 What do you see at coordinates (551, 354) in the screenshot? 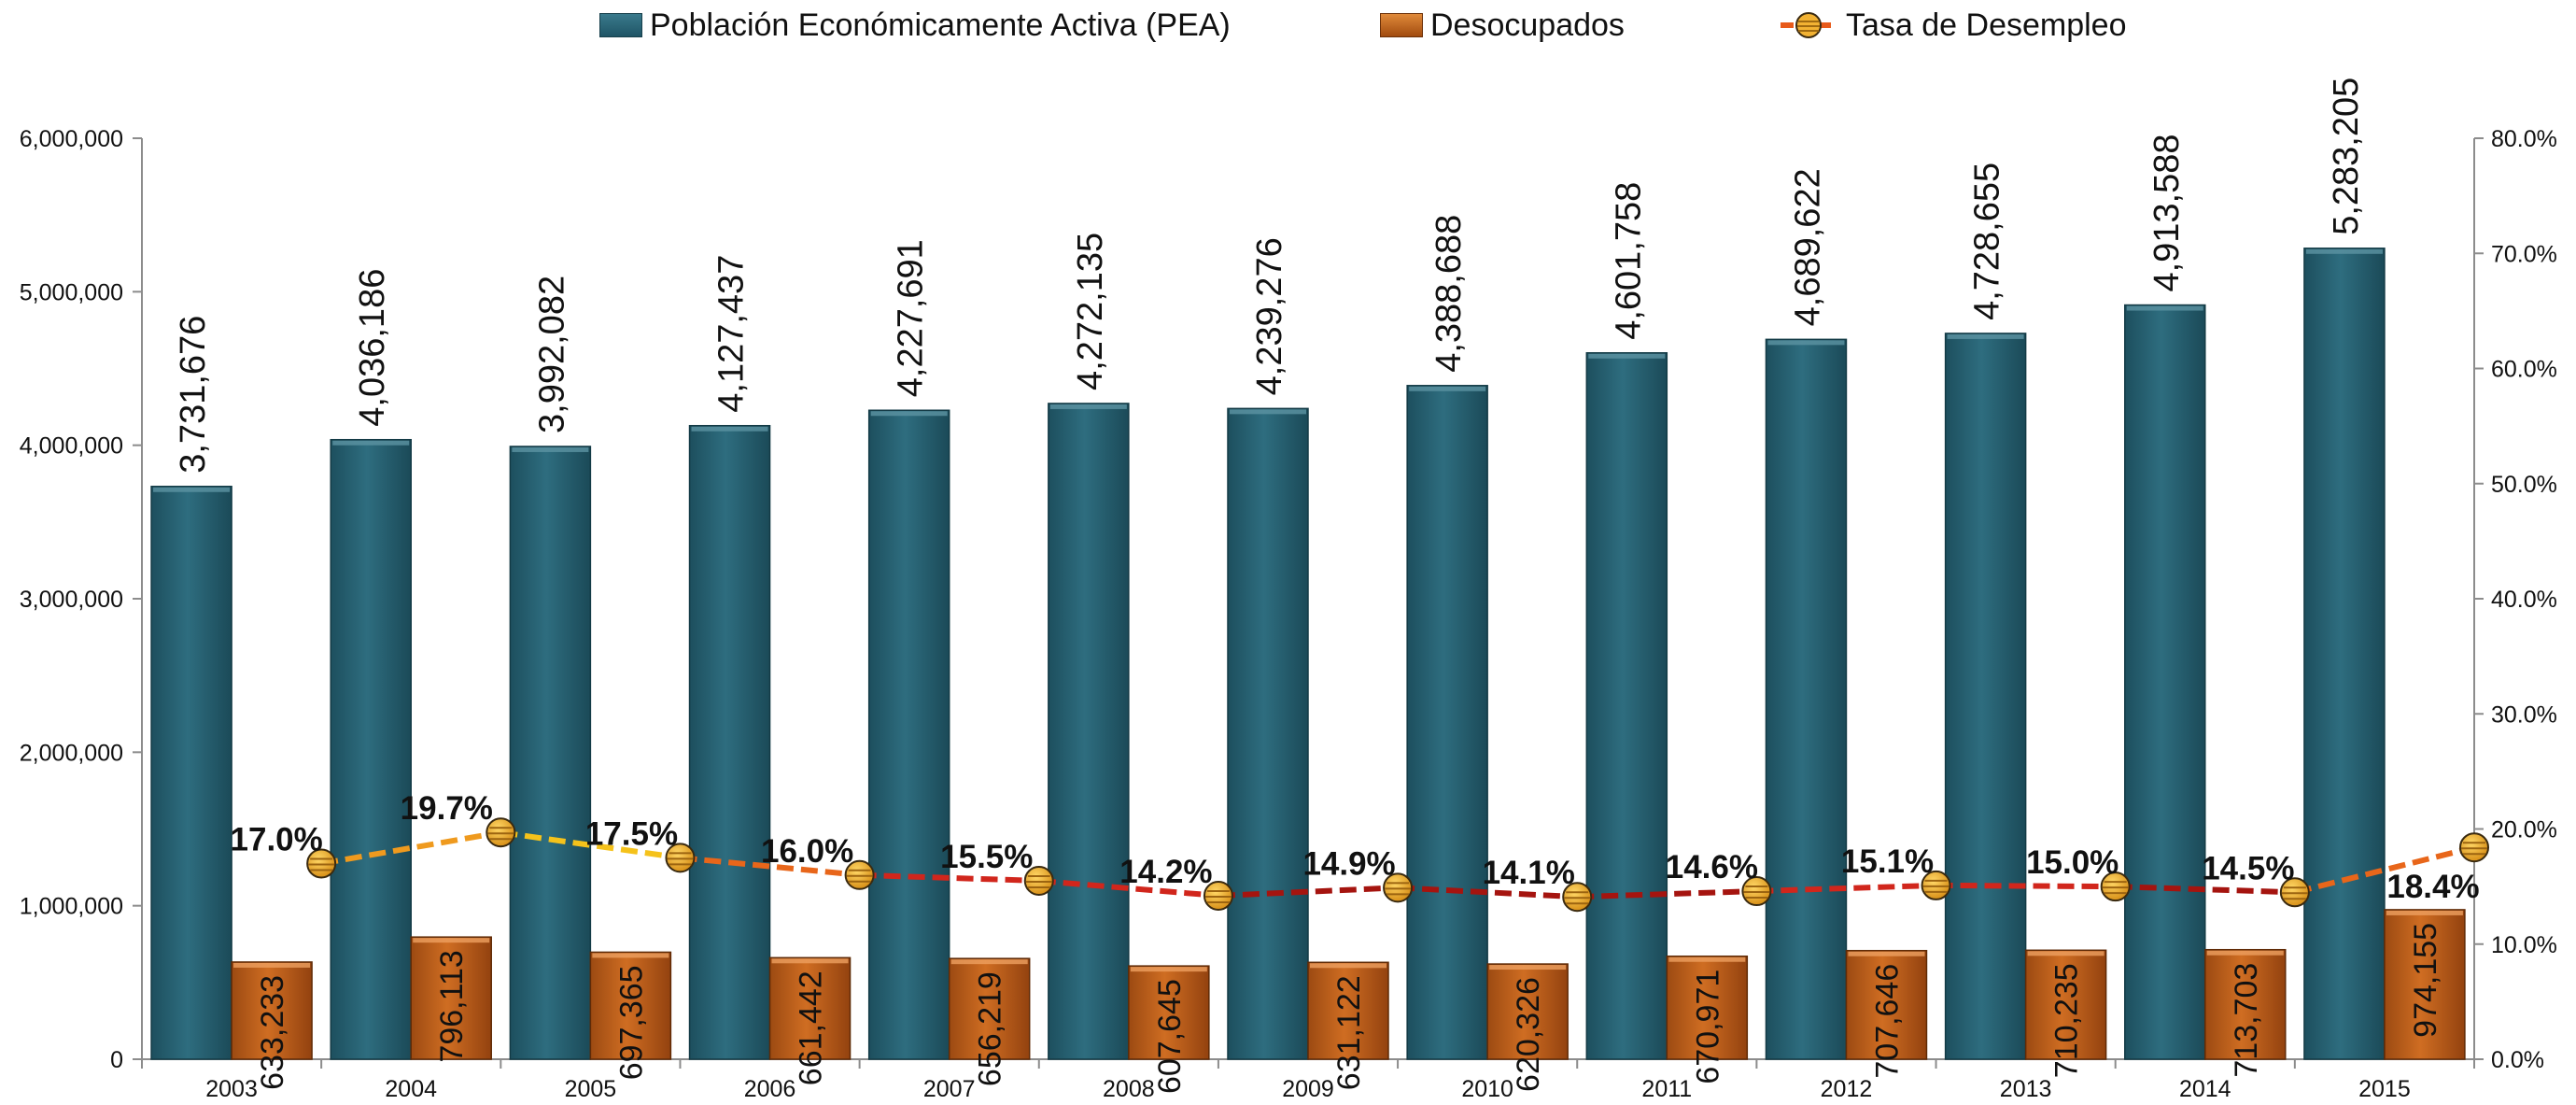
I see `label-pea: 3,992,082` at bounding box center [551, 354].